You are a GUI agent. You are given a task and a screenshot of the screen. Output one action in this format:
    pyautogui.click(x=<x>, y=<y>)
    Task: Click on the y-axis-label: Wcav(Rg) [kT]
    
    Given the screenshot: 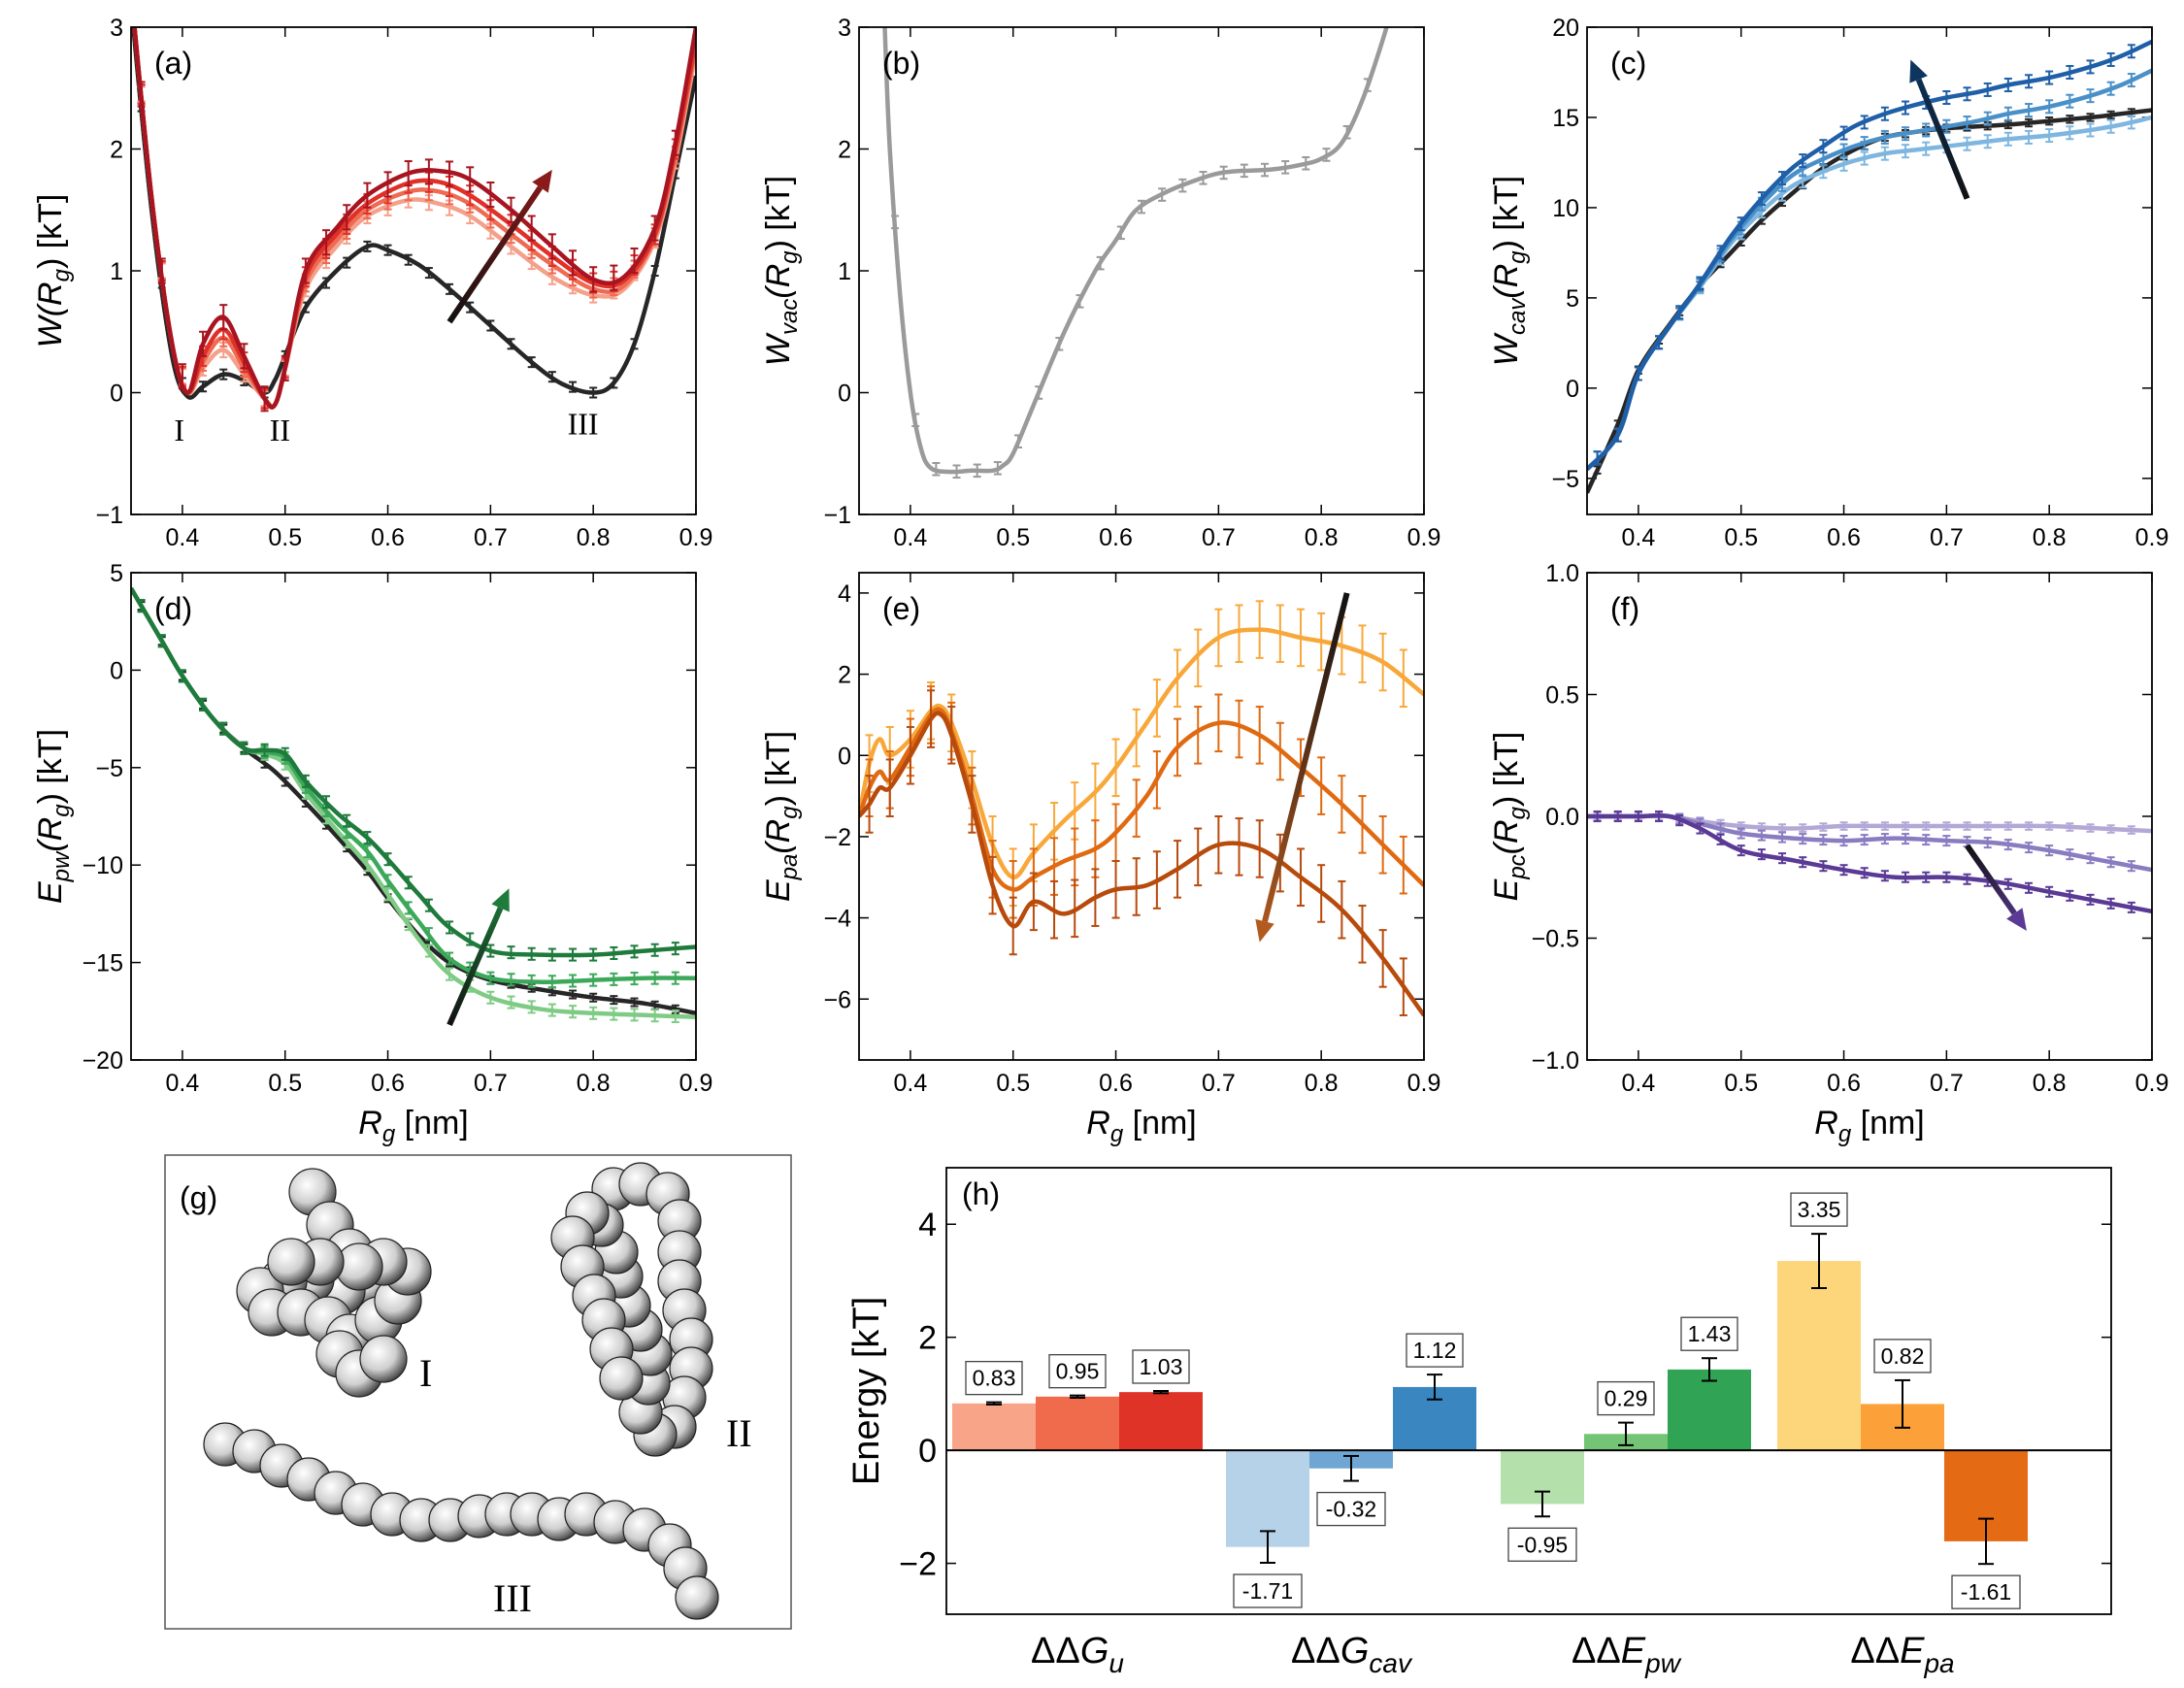 What is the action you would take?
    pyautogui.click(x=1509, y=271)
    